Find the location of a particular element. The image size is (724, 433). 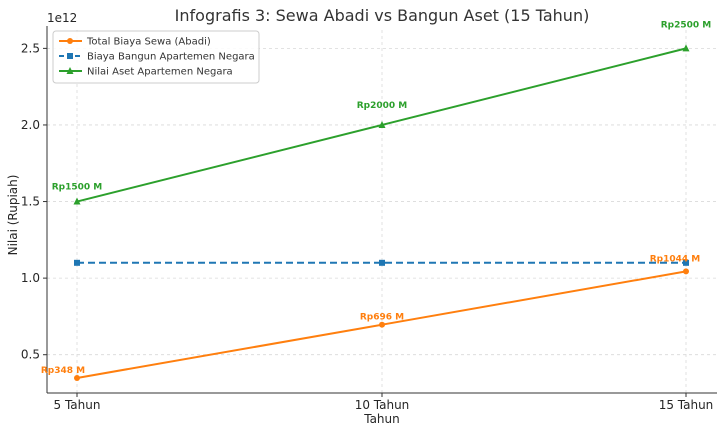

x-tick-label: 5 Tahun is located at coordinates (77, 405).